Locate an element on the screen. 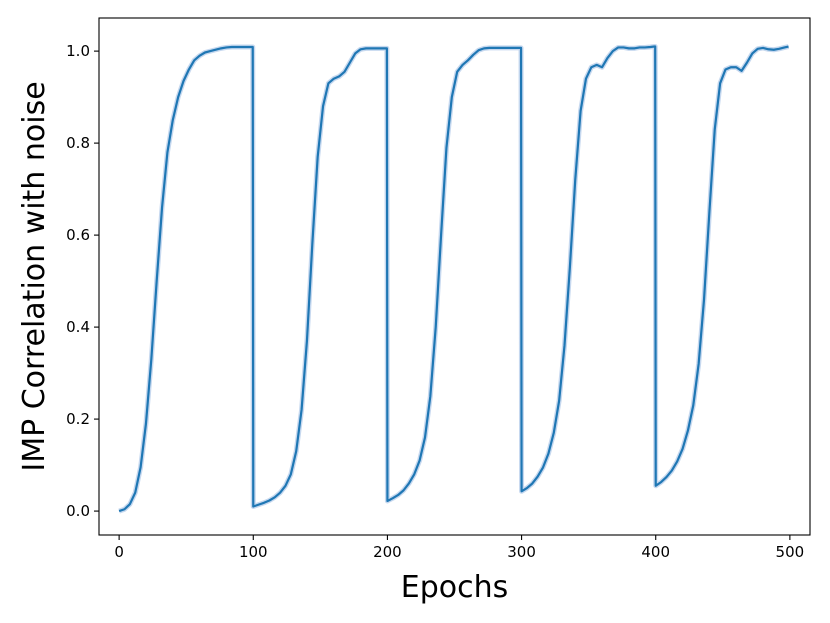 The width and height of the screenshot is (830, 623). x-tick-label: 500 is located at coordinates (790, 552).